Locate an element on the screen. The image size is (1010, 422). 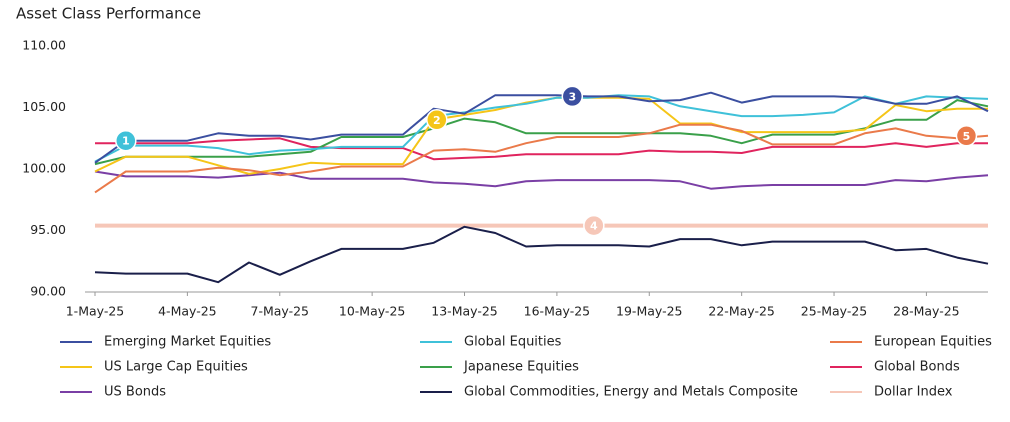
annotation-label: 4 is located at coordinates (594, 226).